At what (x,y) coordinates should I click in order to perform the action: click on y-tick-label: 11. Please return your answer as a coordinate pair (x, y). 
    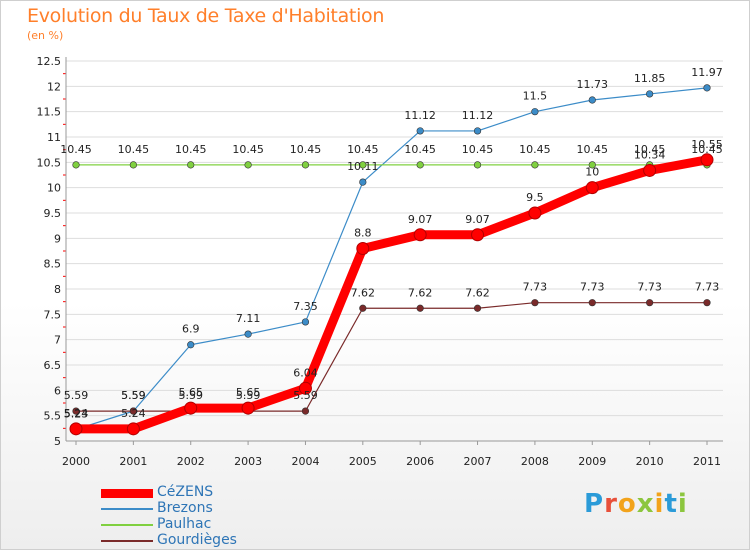
    Looking at the image, I should click on (54, 137).